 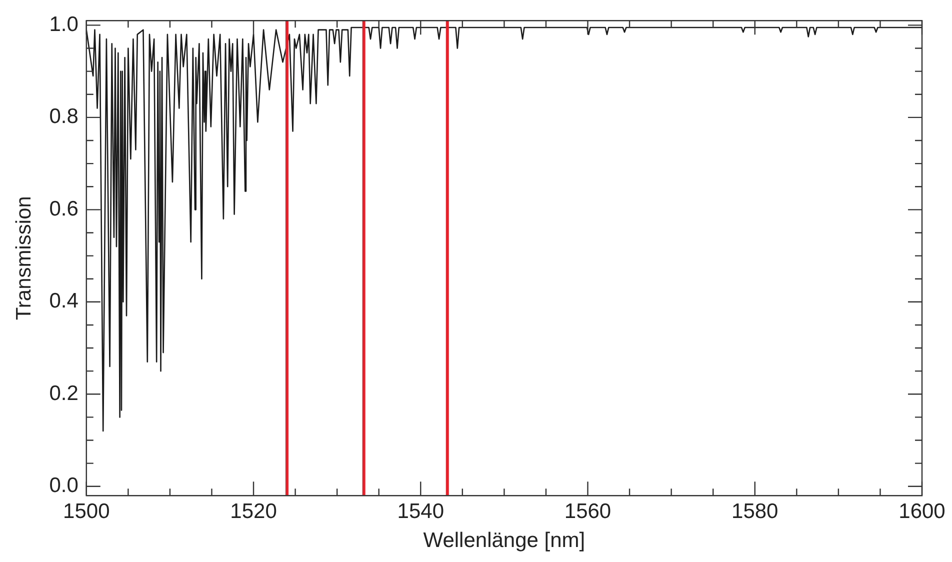 I want to click on y-axis-title: Transmission, so click(x=24, y=258).